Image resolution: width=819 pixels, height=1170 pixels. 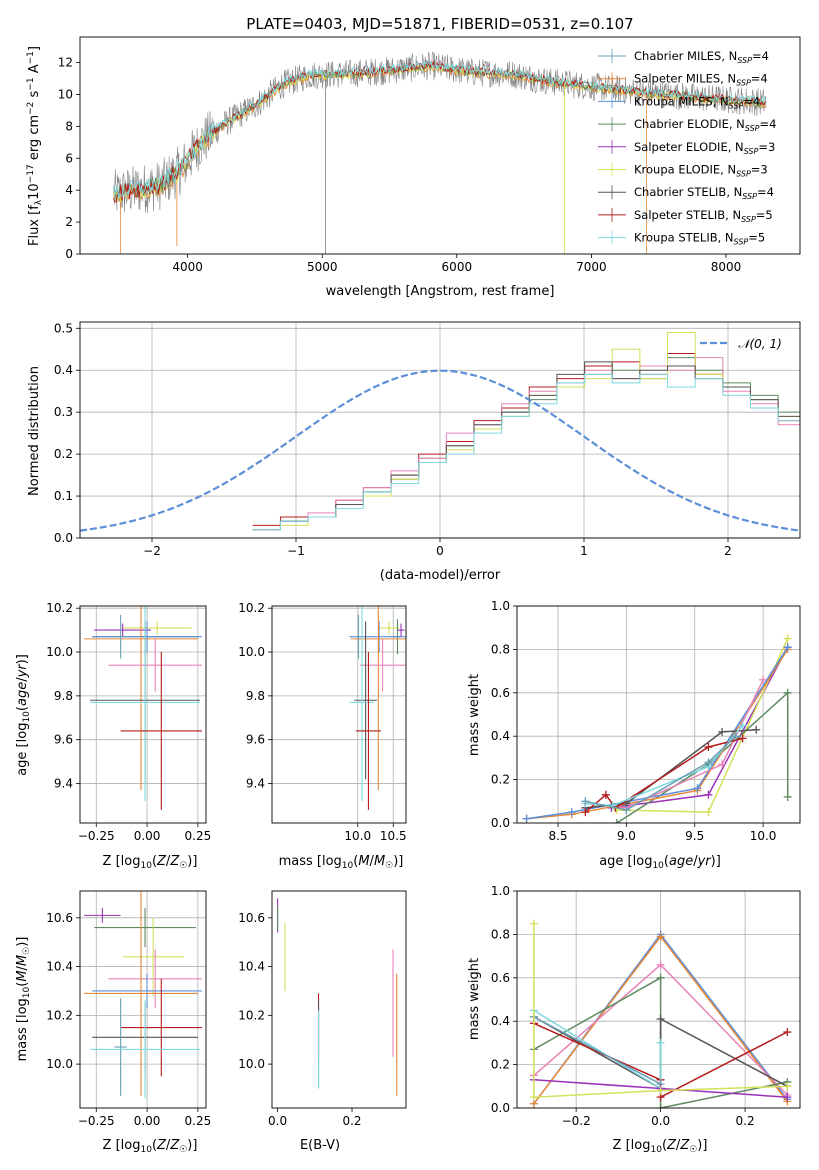 I want to click on x-tick-label: −2, so click(x=152, y=551).